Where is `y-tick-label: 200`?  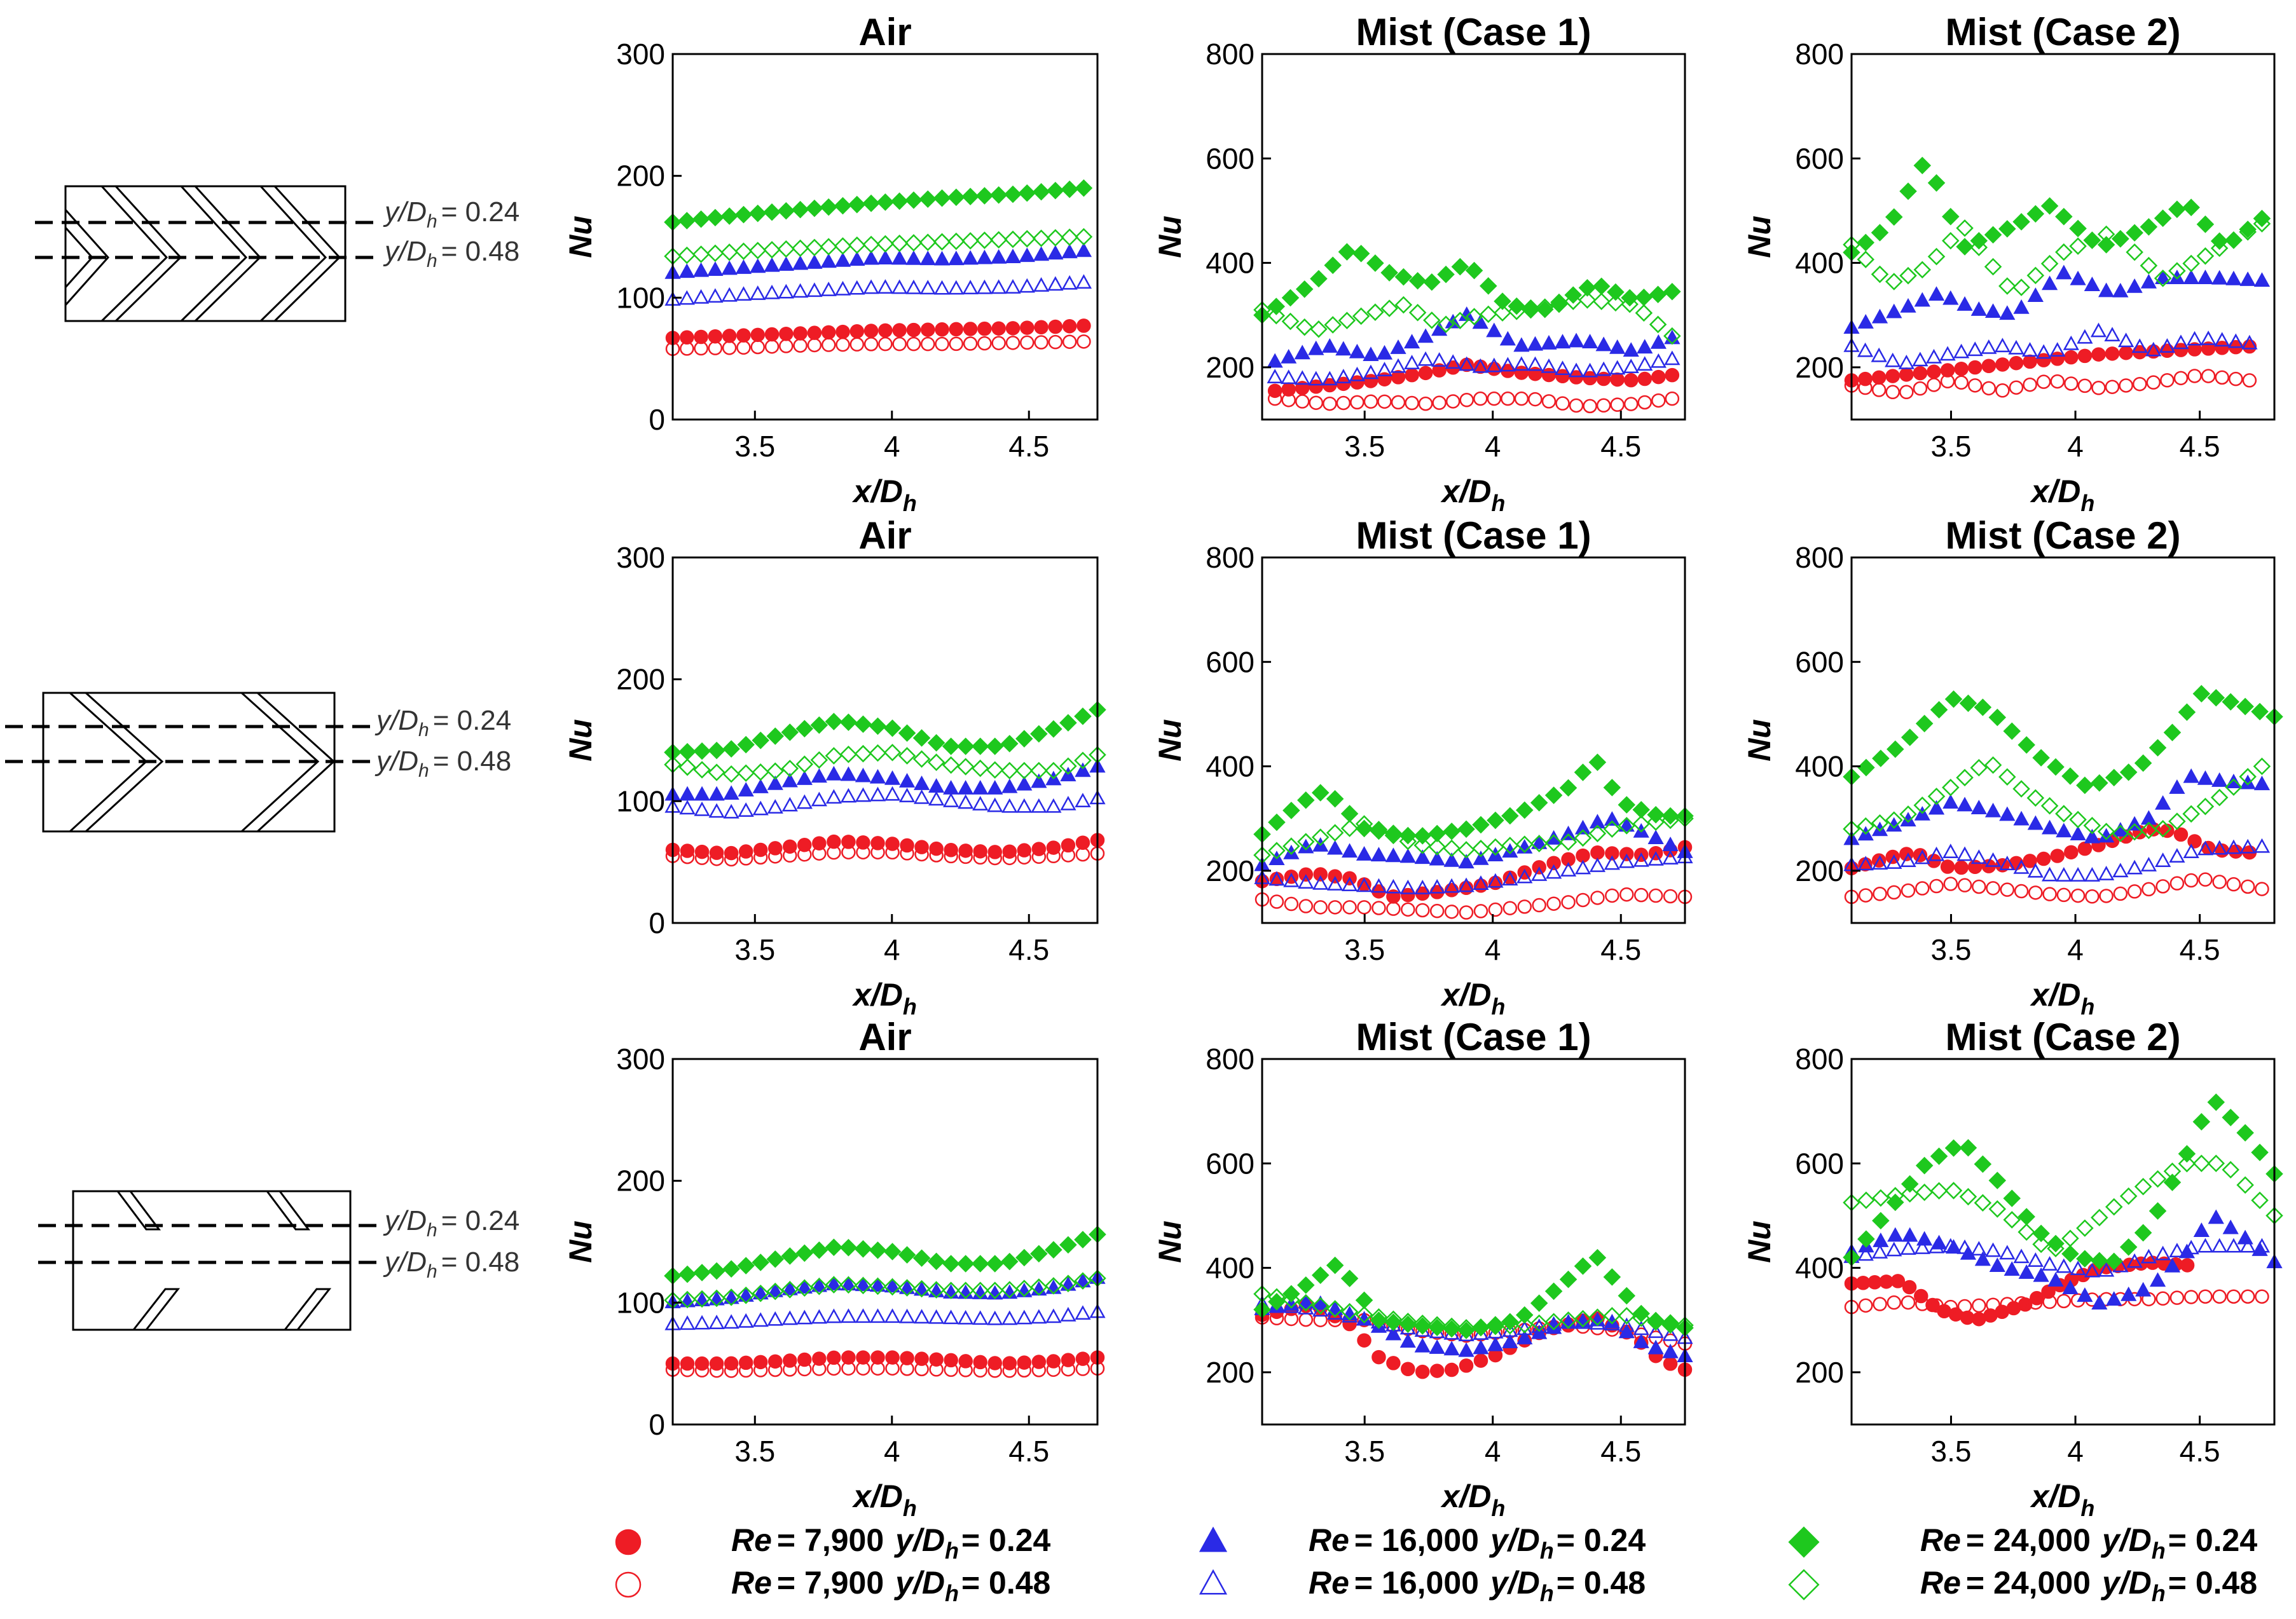
y-tick-label: 200 is located at coordinates (1230, 367).